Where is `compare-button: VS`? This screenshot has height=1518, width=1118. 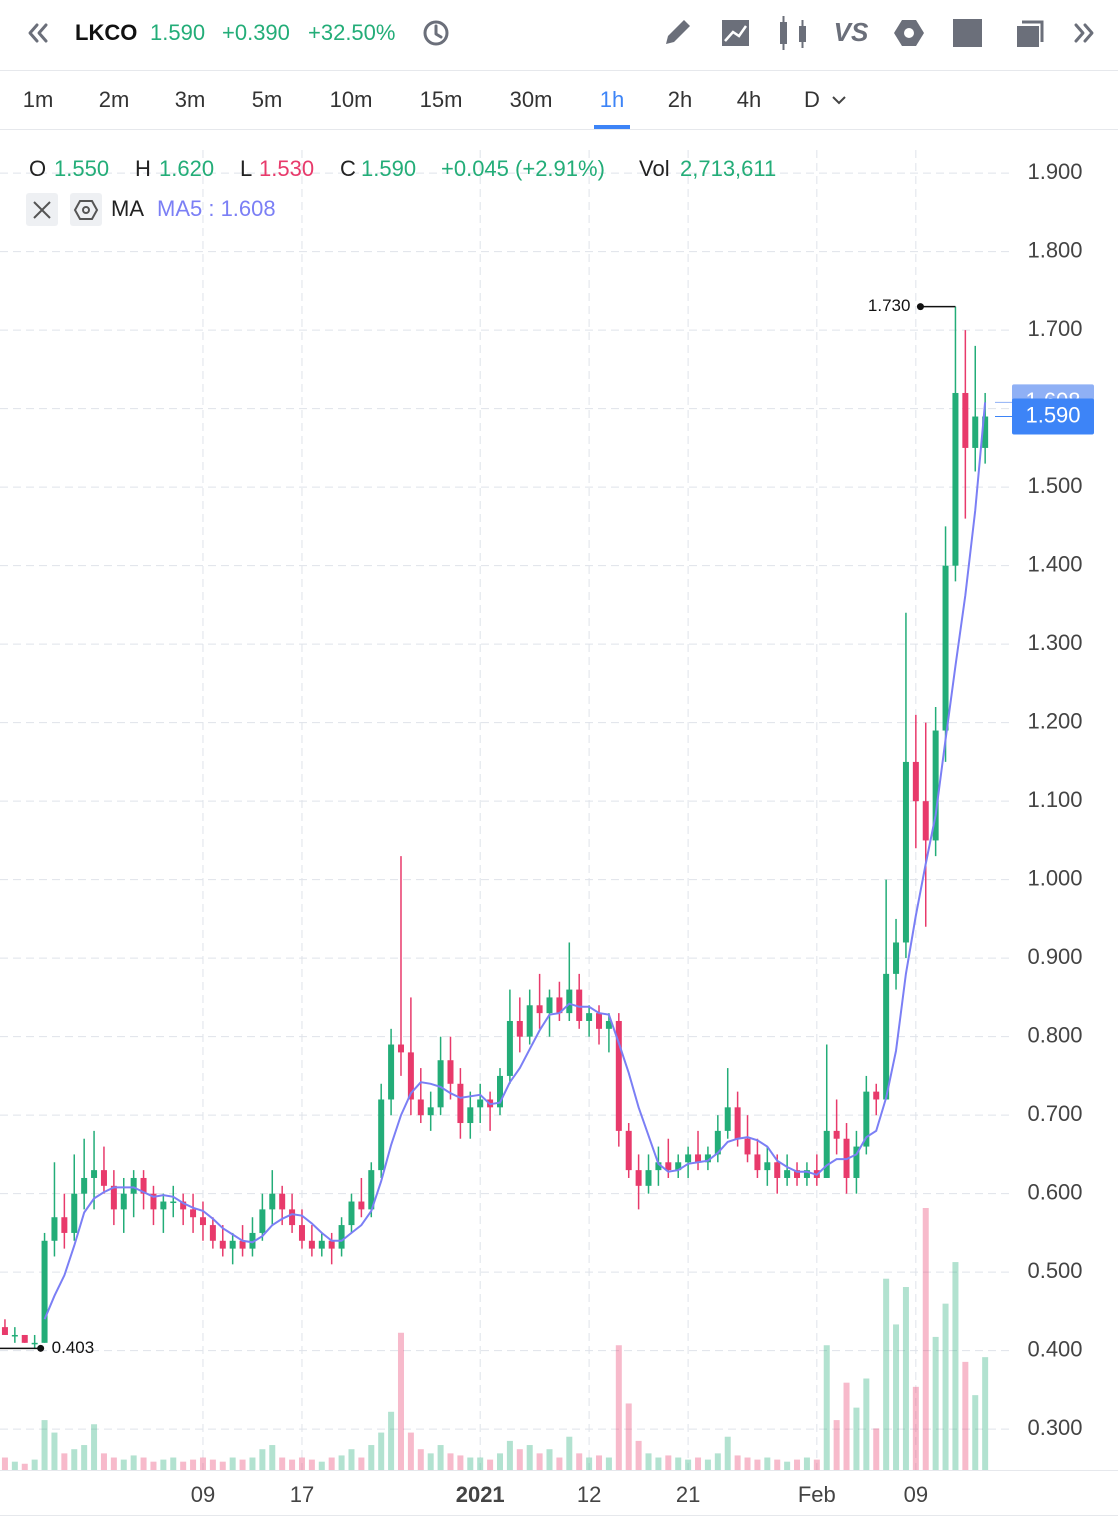 compare-button: VS is located at coordinates (851, 32).